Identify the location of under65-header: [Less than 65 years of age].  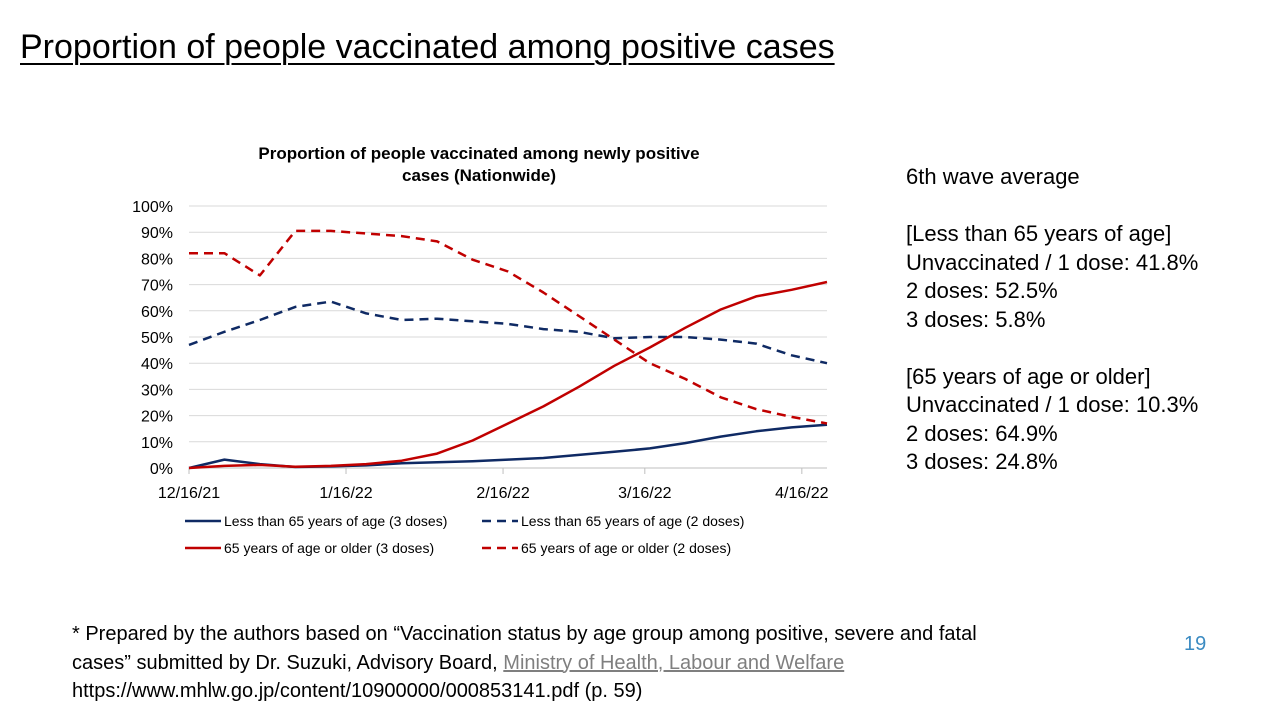
(1039, 233).